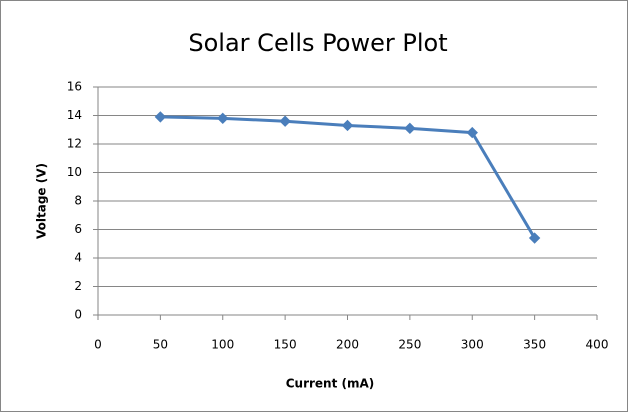 The height and width of the screenshot is (413, 629). What do you see at coordinates (78, 229) in the screenshot?
I see `y-tick-label: 6` at bounding box center [78, 229].